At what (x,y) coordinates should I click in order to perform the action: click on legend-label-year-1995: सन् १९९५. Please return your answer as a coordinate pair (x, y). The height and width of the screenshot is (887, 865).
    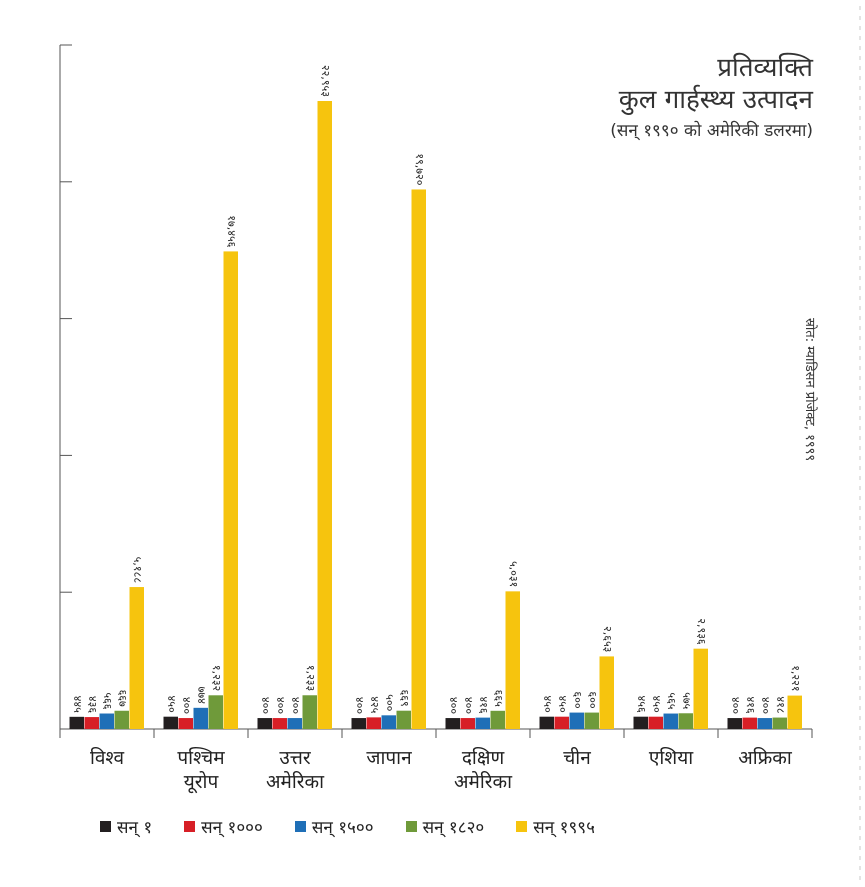
    Looking at the image, I should click on (564, 828).